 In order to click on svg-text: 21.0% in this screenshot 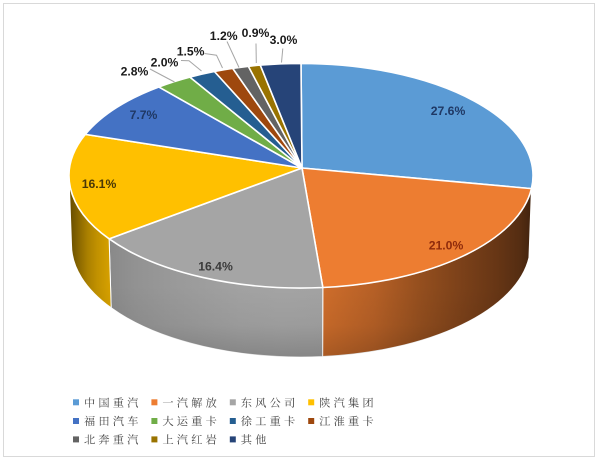, I will do `click(446, 246)`.